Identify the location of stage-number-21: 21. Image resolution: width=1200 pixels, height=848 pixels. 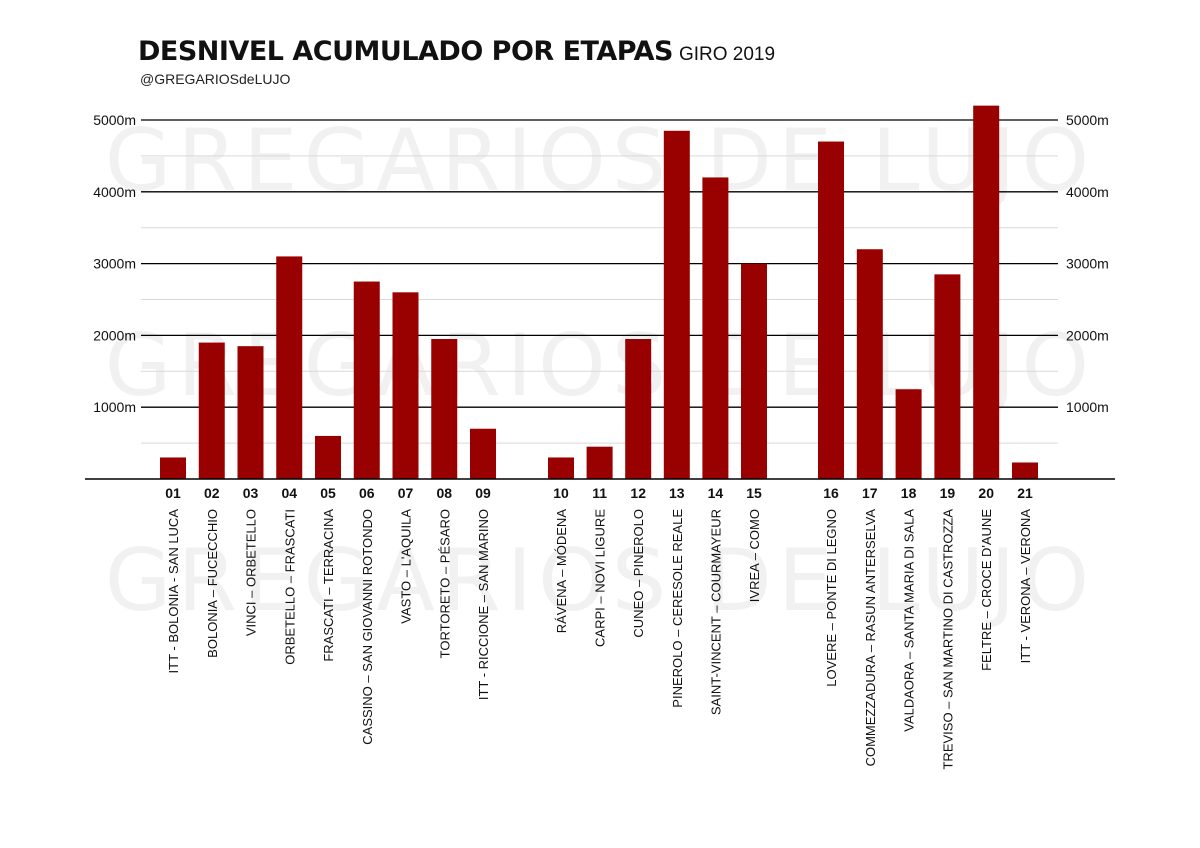
(1025, 493).